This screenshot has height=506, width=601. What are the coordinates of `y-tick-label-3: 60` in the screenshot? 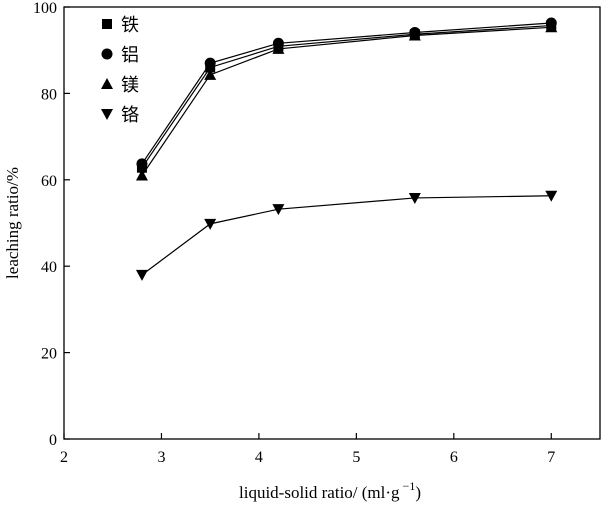 It's located at (49, 181).